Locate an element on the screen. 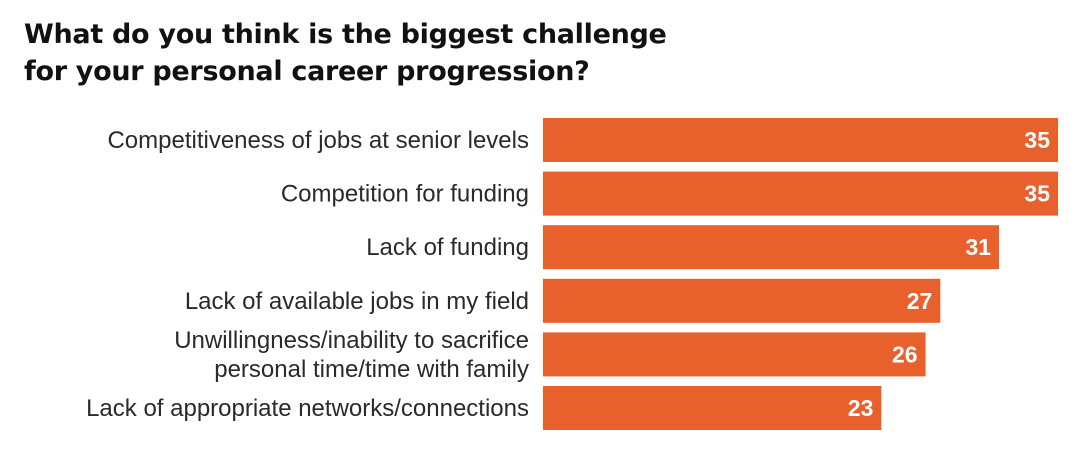  category-label-2: Competition for funding is located at coordinates (405, 194).